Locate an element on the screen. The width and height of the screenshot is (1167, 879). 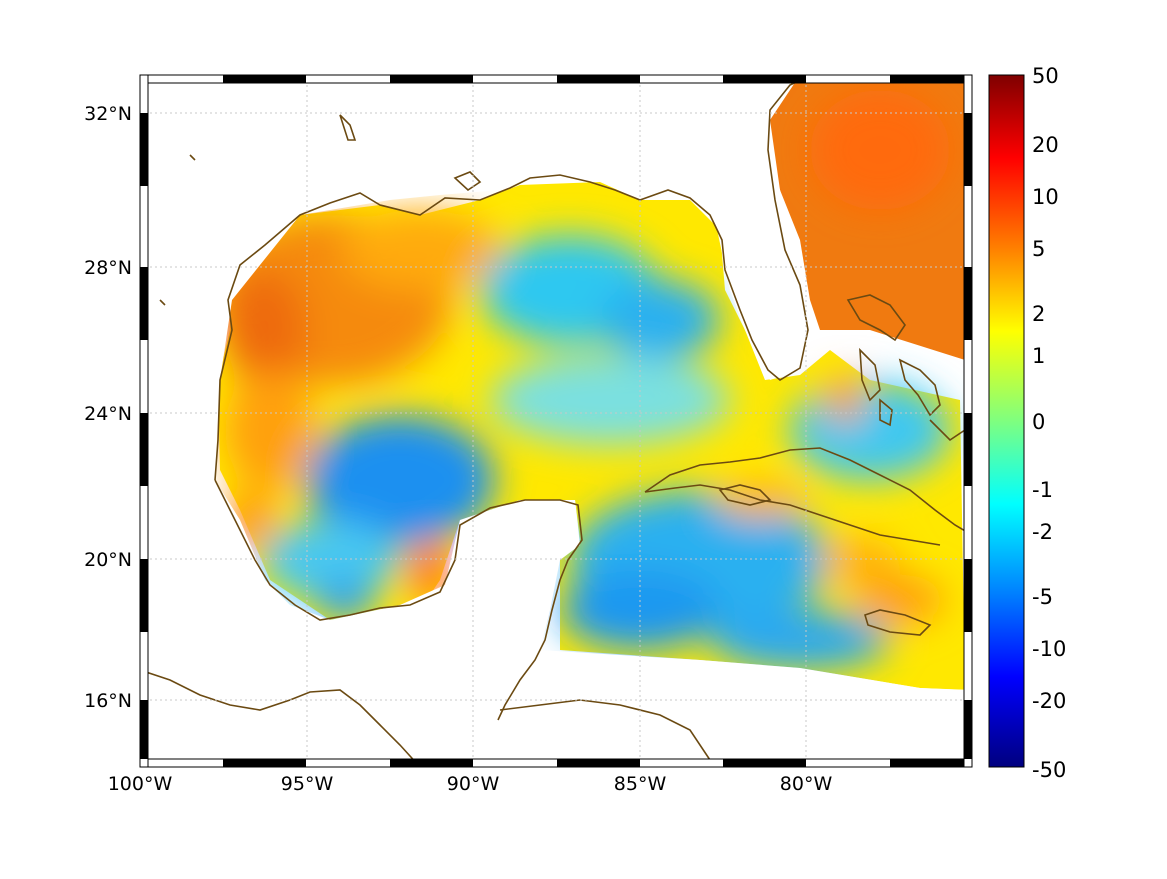
x-tick-labels: 100°W 95°W 90°W 85°W 80°W is located at coordinates (470, 784).